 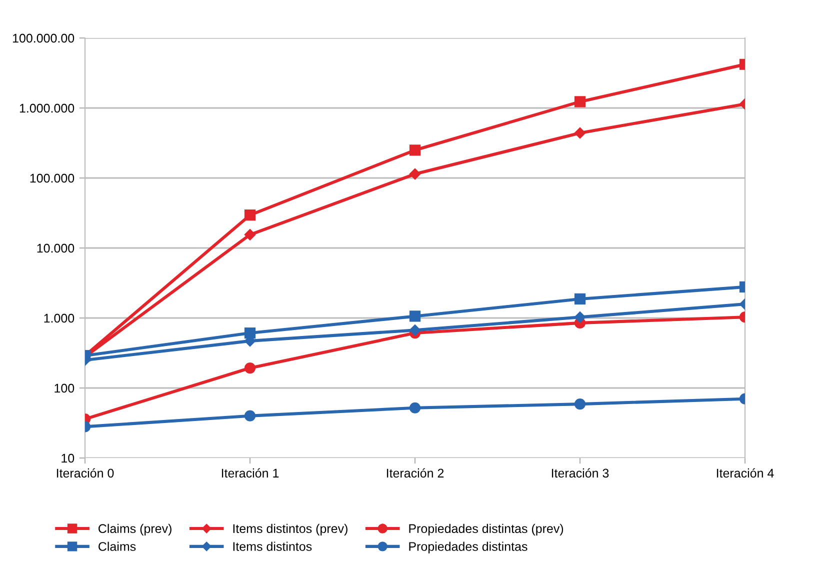 I want to click on legend-label: Claims, so click(x=117, y=546).